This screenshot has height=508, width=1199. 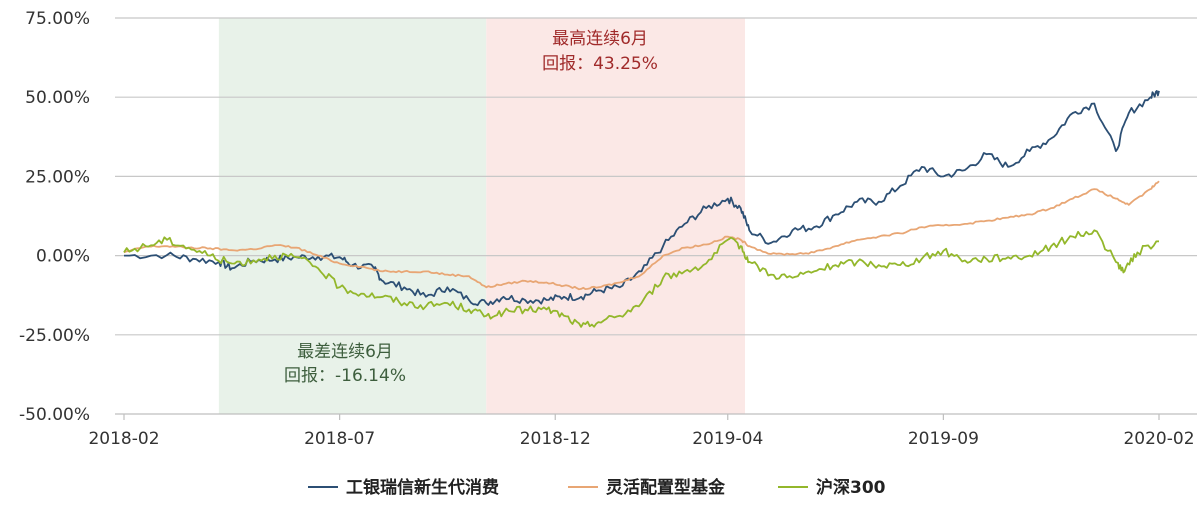 I want to click on y-tick-label: -50.00%, so click(x=54, y=415).